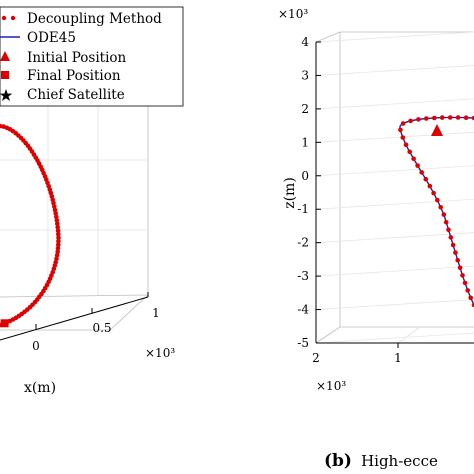  What do you see at coordinates (331, 386) in the screenshot?
I see `right-x-exponent: ×10³` at bounding box center [331, 386].